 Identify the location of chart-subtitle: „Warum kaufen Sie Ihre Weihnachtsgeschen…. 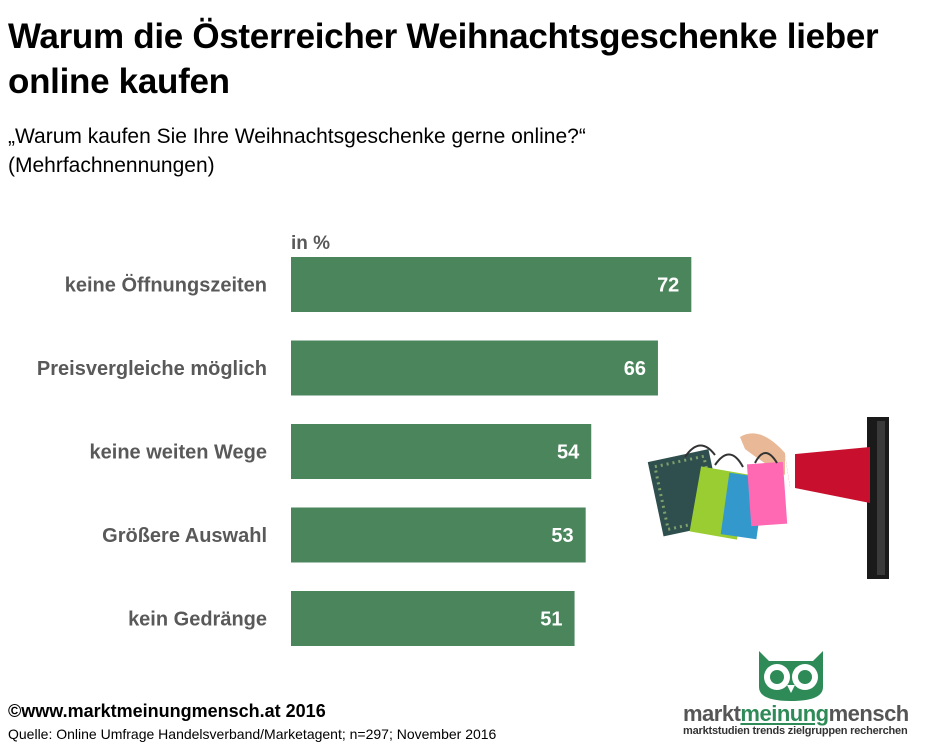
(448, 151).